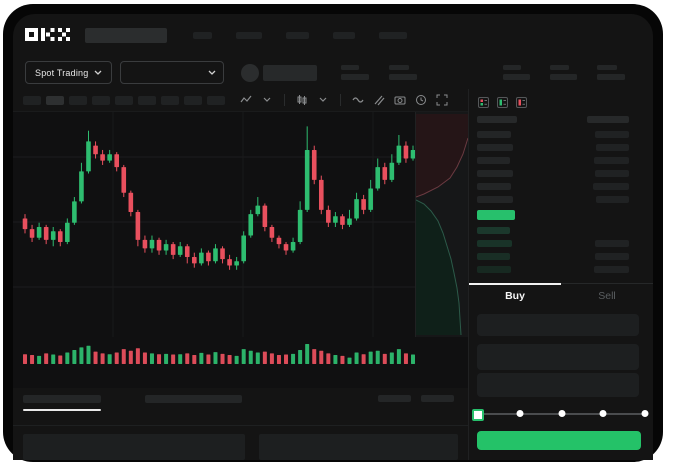 This screenshot has width=673, height=462. What do you see at coordinates (478, 415) in the screenshot?
I see `slider-stop-0pct` at bounding box center [478, 415].